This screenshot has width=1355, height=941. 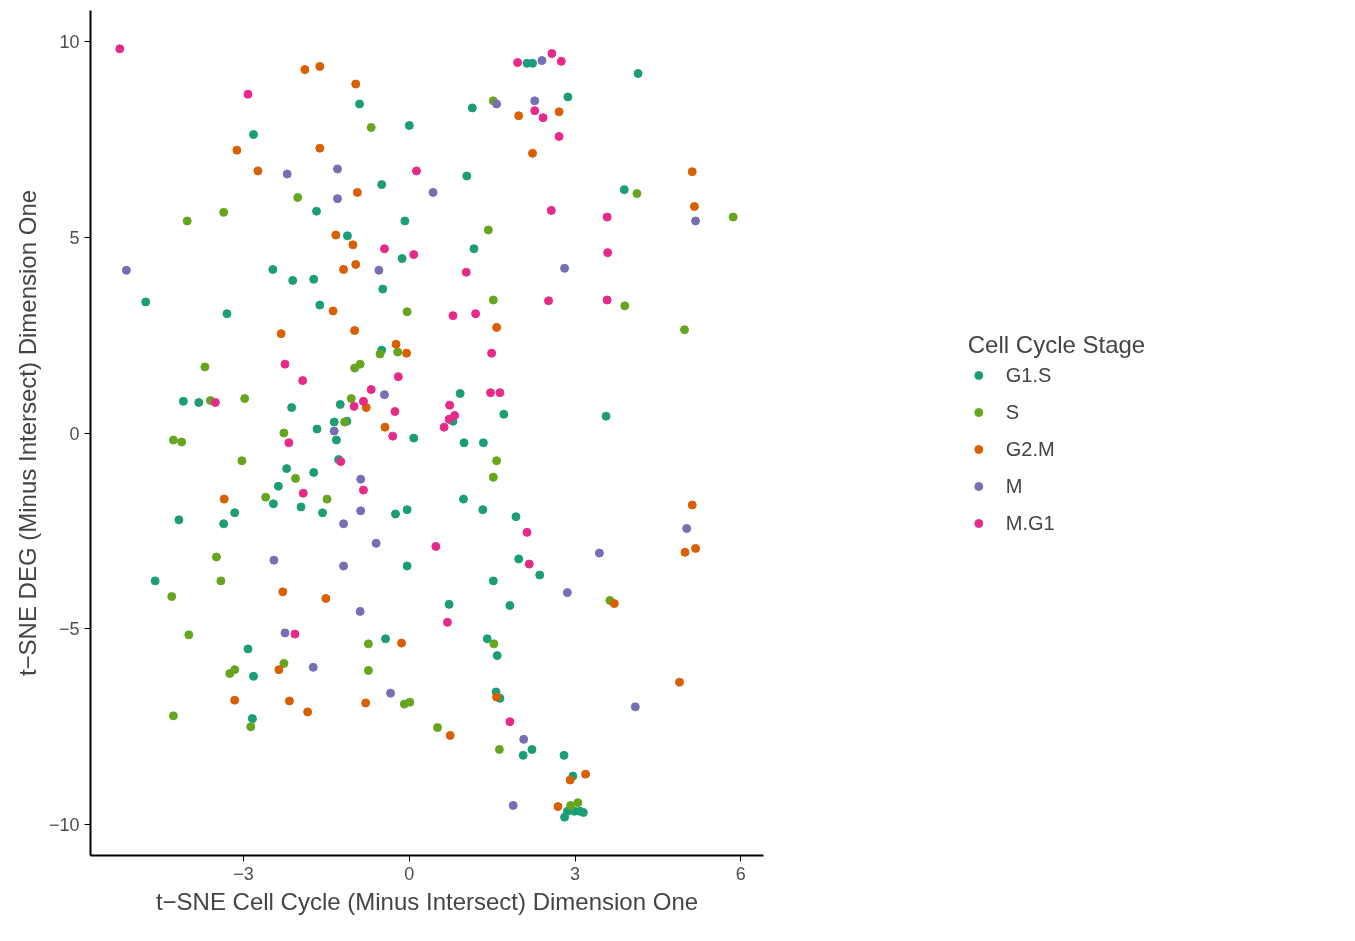 I want to click on legend-title: Cell Cycle Stage, so click(x=1056, y=344).